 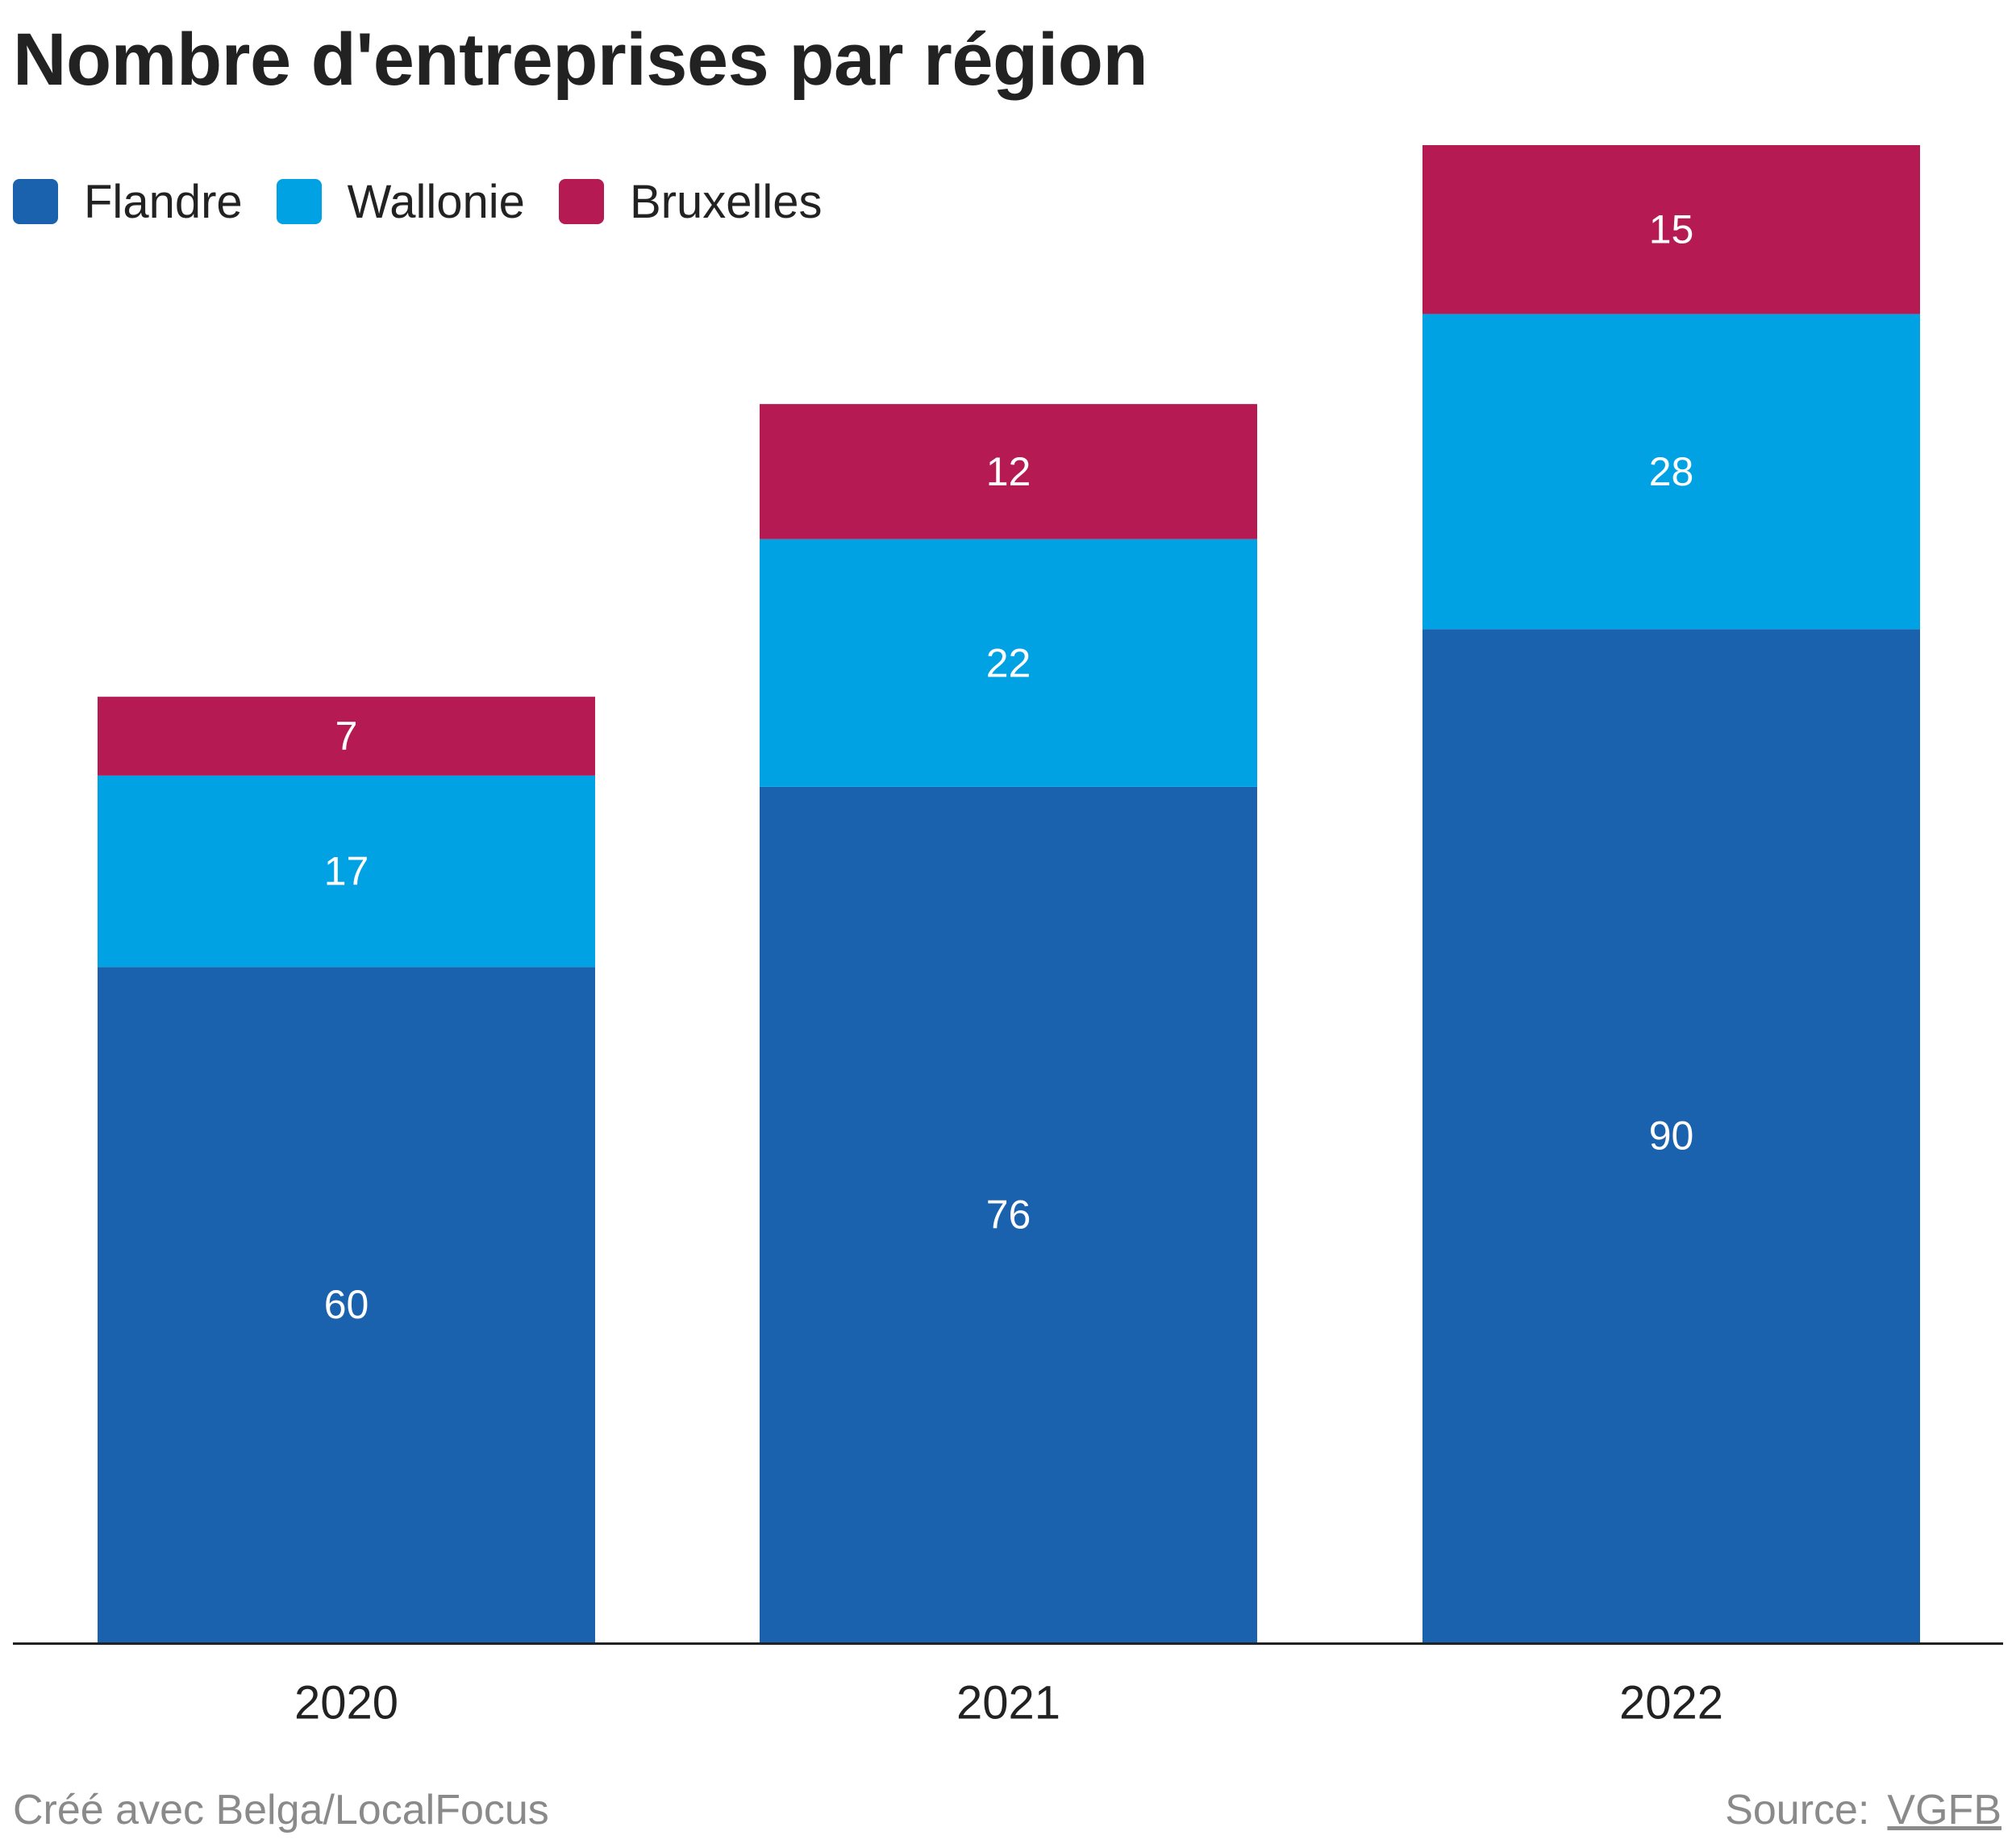 What do you see at coordinates (1671, 1703) in the screenshot?
I see `x-tick-label-2022: 2022` at bounding box center [1671, 1703].